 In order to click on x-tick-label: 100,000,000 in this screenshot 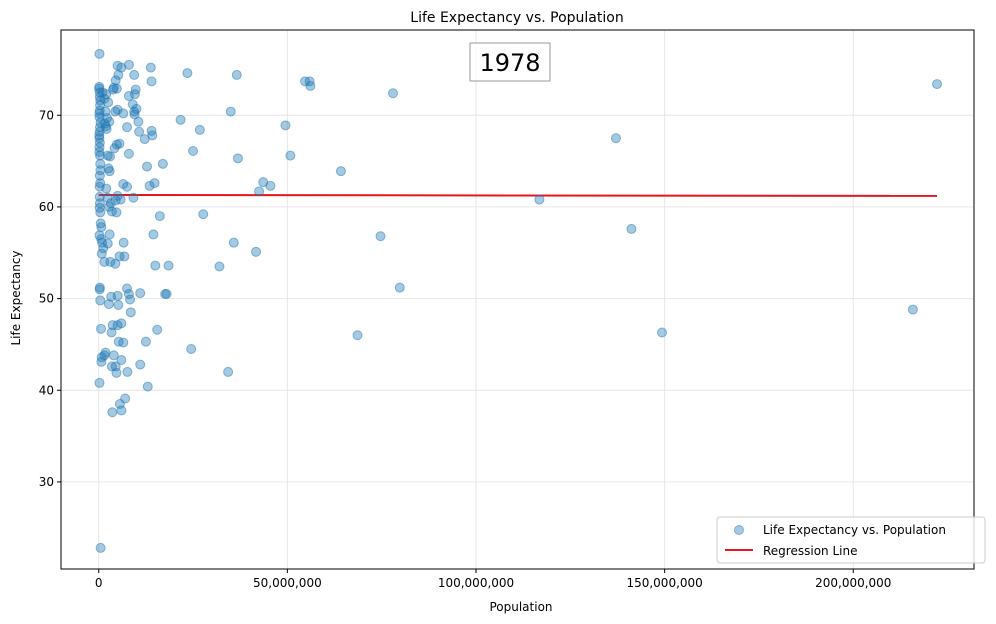, I will do `click(476, 583)`.